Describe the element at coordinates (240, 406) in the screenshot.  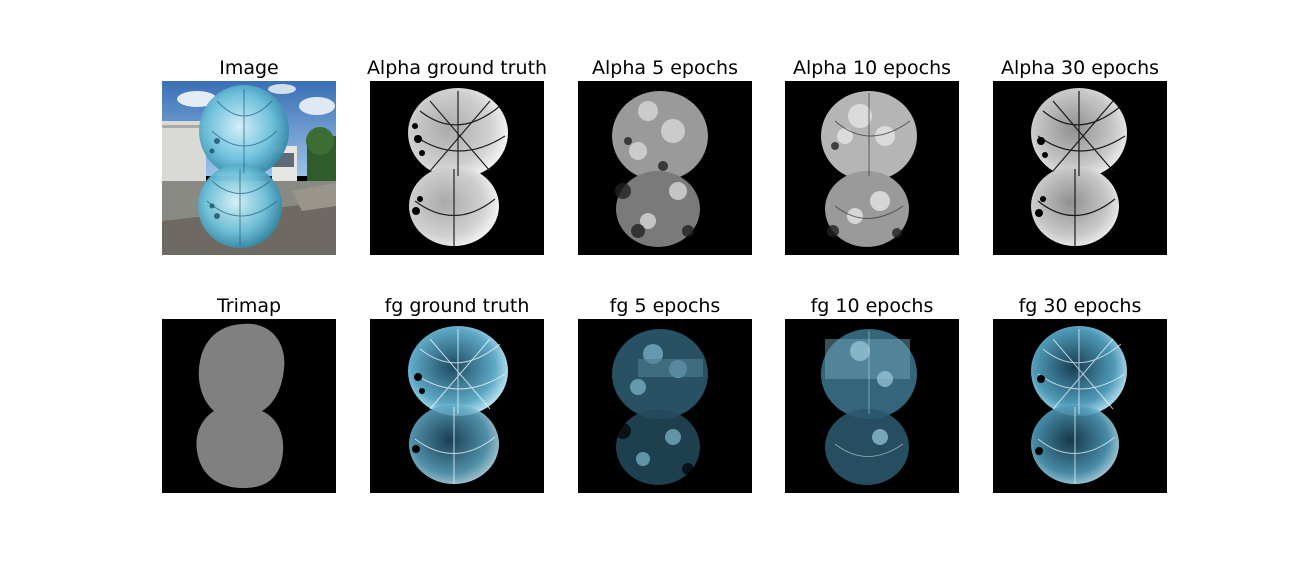
I see `trimap-image` at that location.